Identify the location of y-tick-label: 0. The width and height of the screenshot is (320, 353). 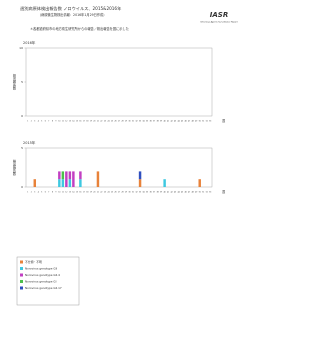
(22, 116).